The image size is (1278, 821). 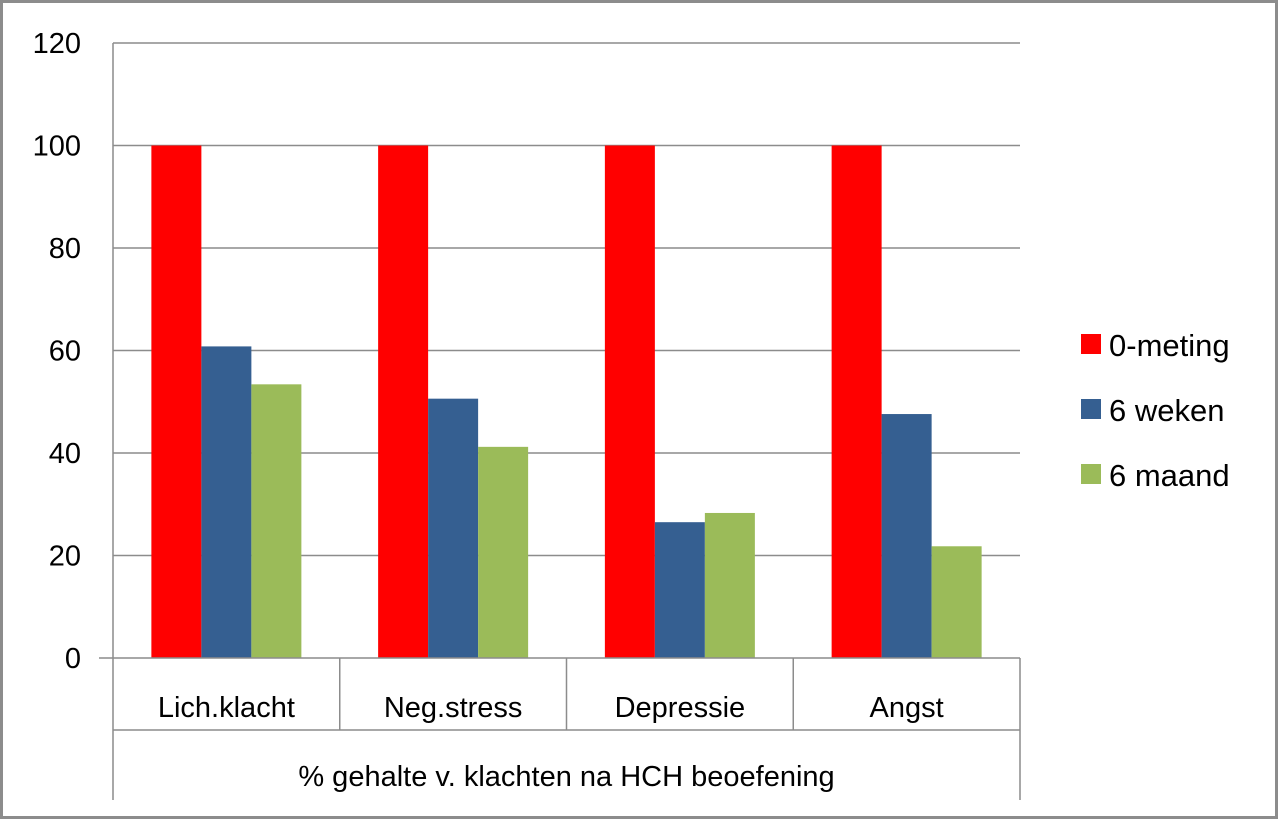 What do you see at coordinates (65, 454) in the screenshot?
I see `y-tick-label: 40` at bounding box center [65, 454].